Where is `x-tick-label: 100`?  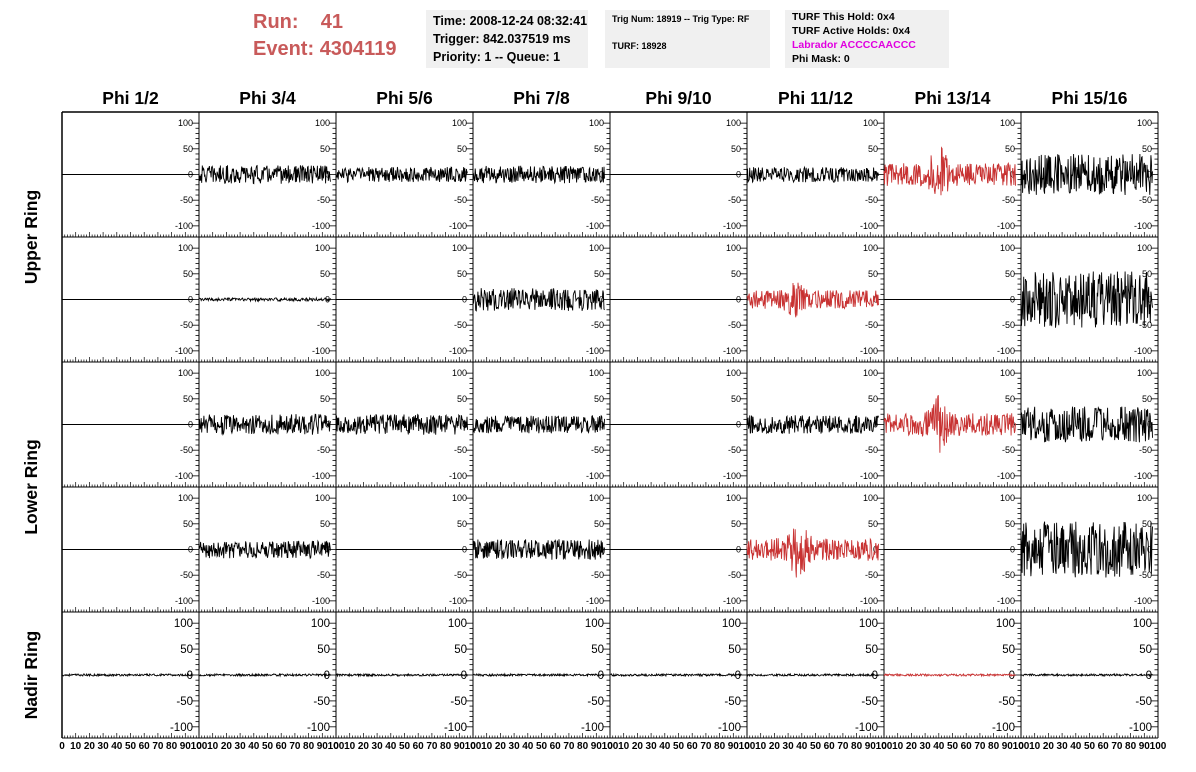
x-tick-label: 100 is located at coordinates (747, 746).